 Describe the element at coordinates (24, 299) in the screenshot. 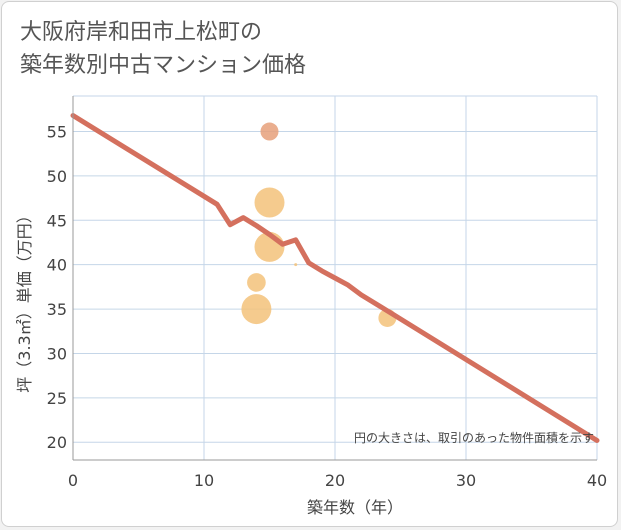

I see `y-axis-title: 坪（3.3㎡）単価（万円）` at that location.